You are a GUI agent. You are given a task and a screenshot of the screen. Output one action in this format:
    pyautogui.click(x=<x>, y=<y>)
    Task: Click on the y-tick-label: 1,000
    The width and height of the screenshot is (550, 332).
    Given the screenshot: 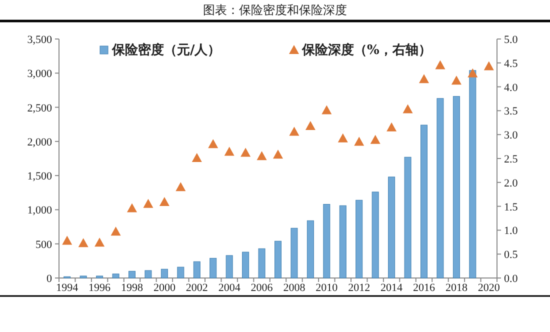 What is the action you would take?
    pyautogui.click(x=39, y=210)
    